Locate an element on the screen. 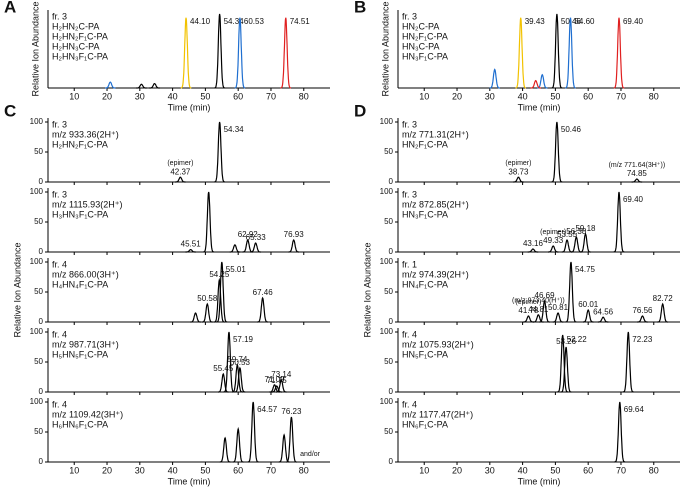 Image resolution: width=685 pixels, height=494 pixels. series-name: H₂HN₂F₁C-PA is located at coordinates (80, 144).